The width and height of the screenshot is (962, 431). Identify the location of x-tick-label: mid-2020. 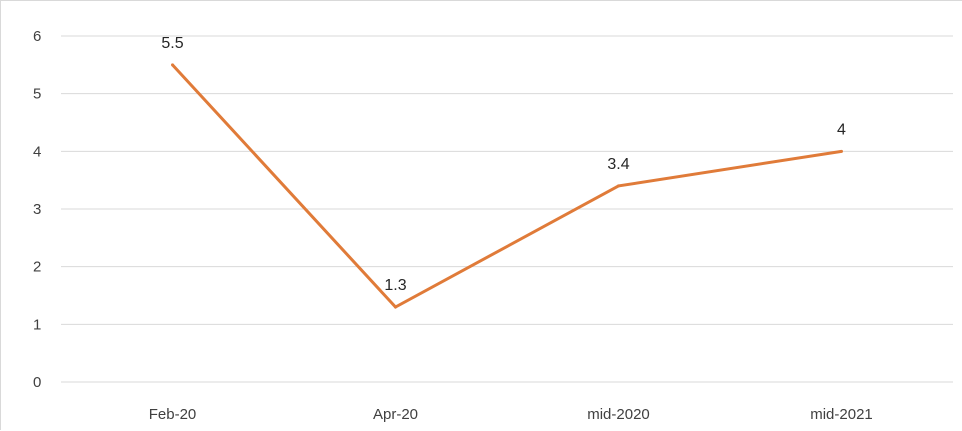
(618, 414).